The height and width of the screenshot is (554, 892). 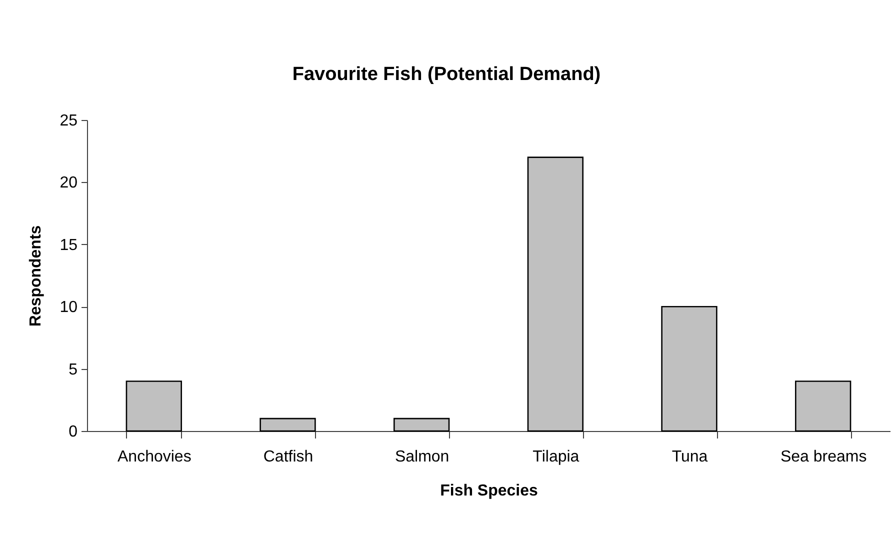 What do you see at coordinates (69, 245) in the screenshot?
I see `y-tick-label: 15` at bounding box center [69, 245].